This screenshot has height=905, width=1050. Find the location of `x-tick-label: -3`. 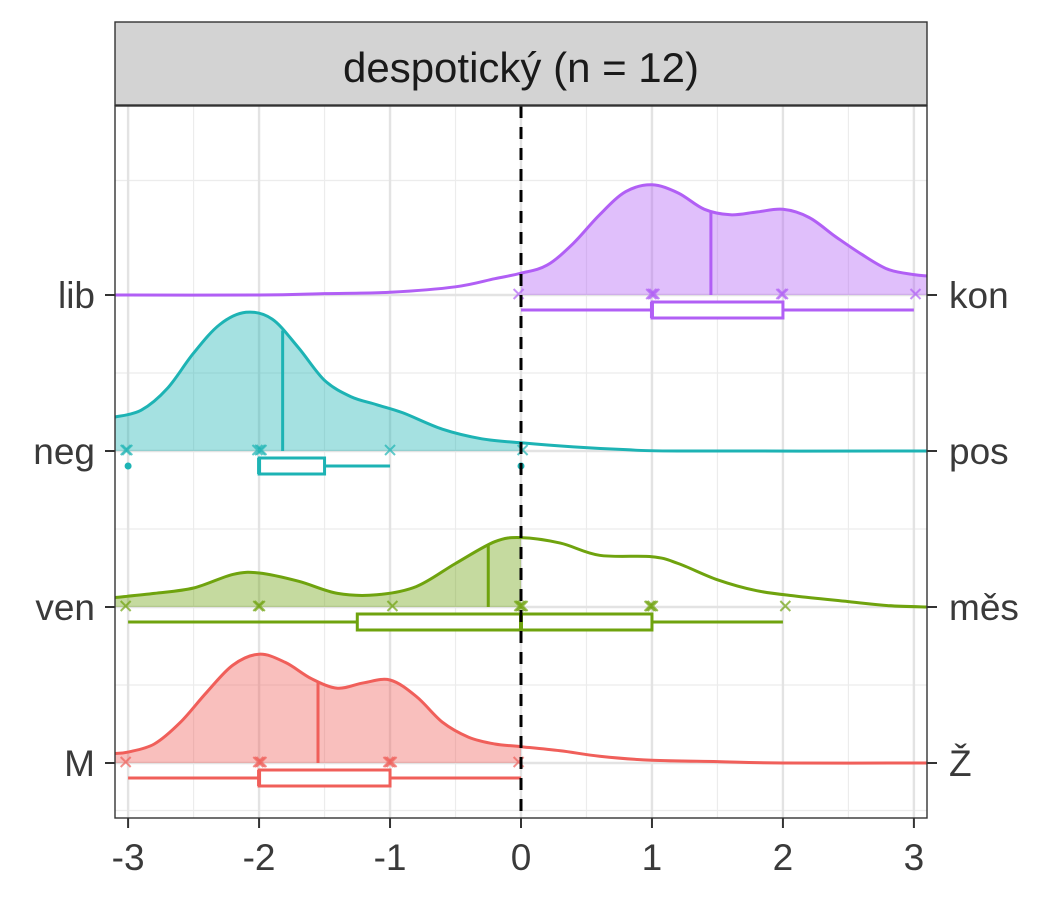

x-tick-label: -3 is located at coordinates (128, 857).